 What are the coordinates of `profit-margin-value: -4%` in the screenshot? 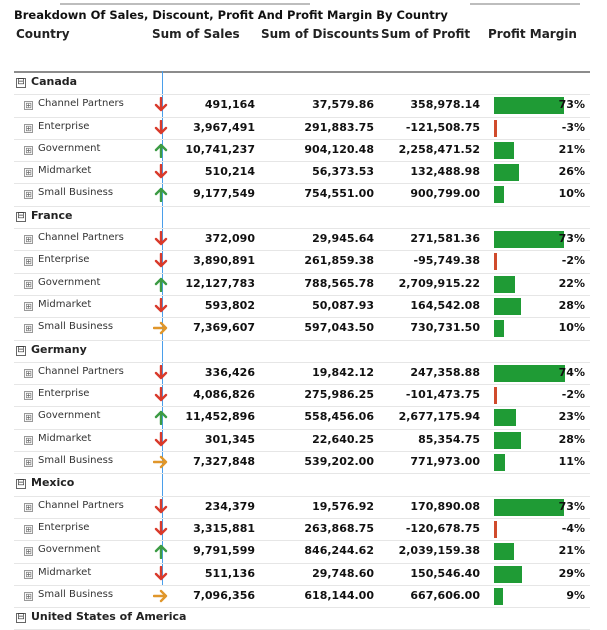 It's located at (573, 528).